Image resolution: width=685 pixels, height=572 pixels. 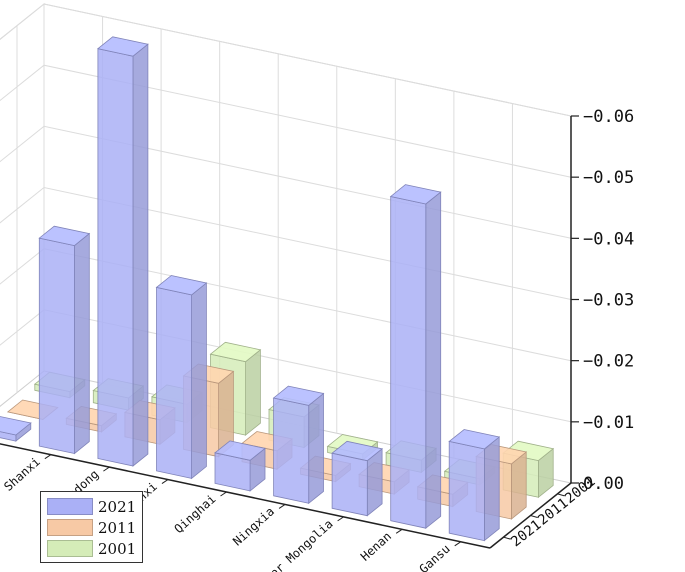 I want to click on bar-2021-shandong, so click(x=122, y=251).